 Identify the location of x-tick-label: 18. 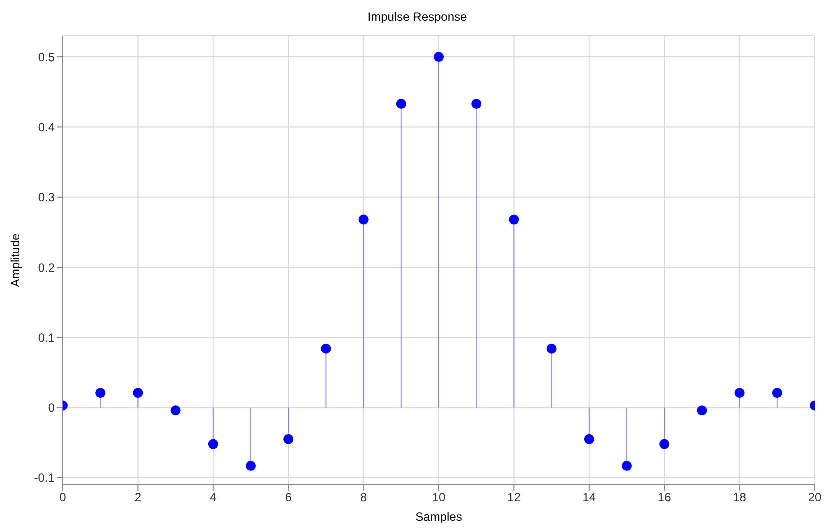
(740, 497).